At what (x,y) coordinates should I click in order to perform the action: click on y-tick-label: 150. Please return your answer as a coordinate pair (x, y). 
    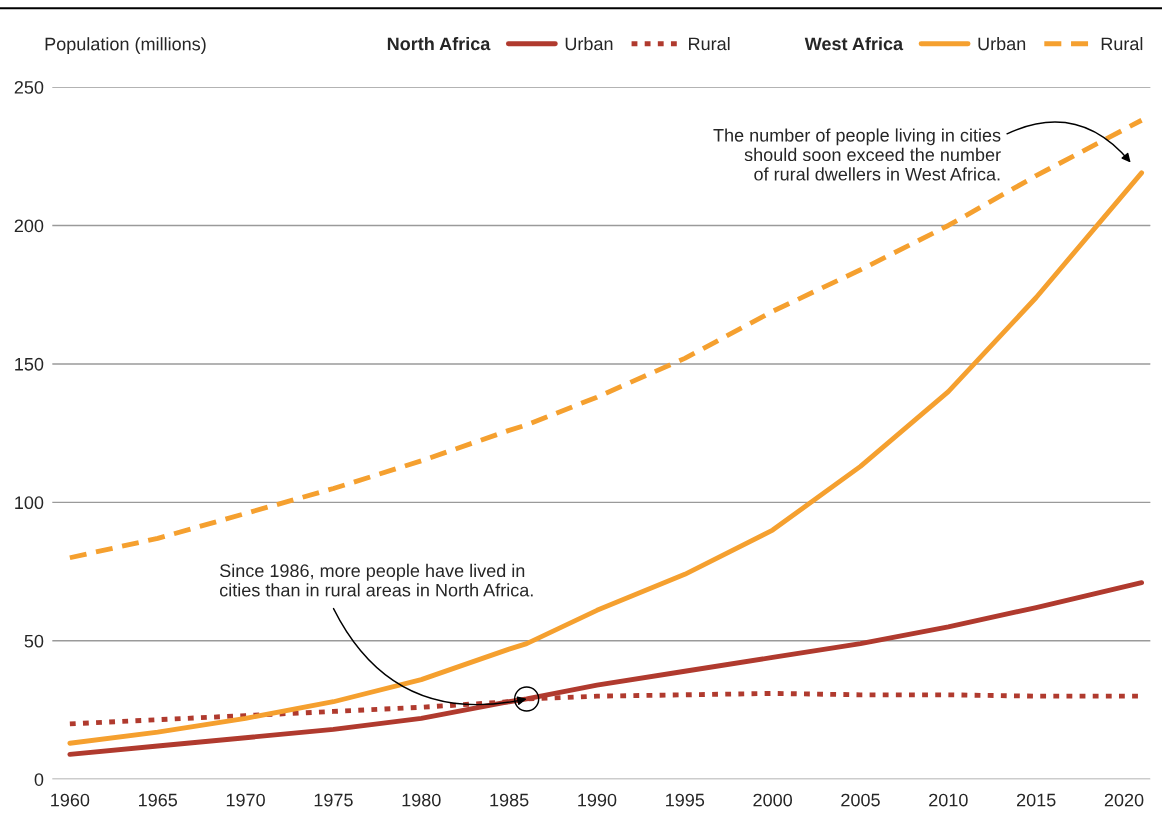
    Looking at the image, I should click on (29, 364).